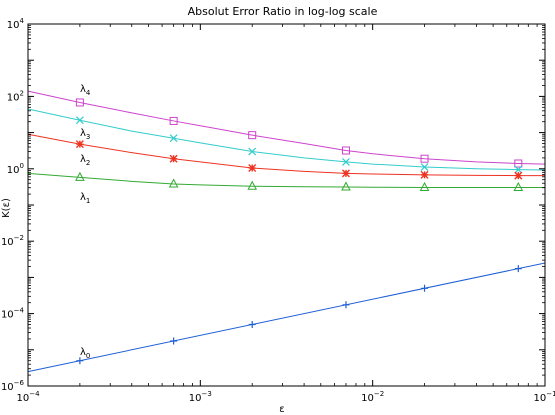 This screenshot has height=415, width=555. What do you see at coordinates (85, 160) in the screenshot?
I see `series-label: λ2` at bounding box center [85, 160].